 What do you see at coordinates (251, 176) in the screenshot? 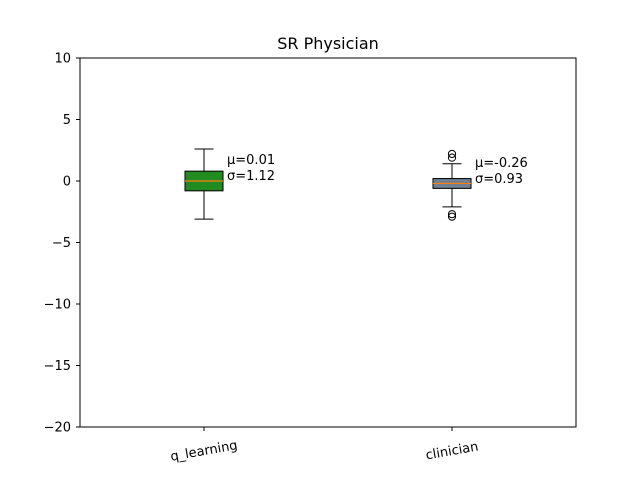
I see `box-annotation: σ=1.12` at bounding box center [251, 176].